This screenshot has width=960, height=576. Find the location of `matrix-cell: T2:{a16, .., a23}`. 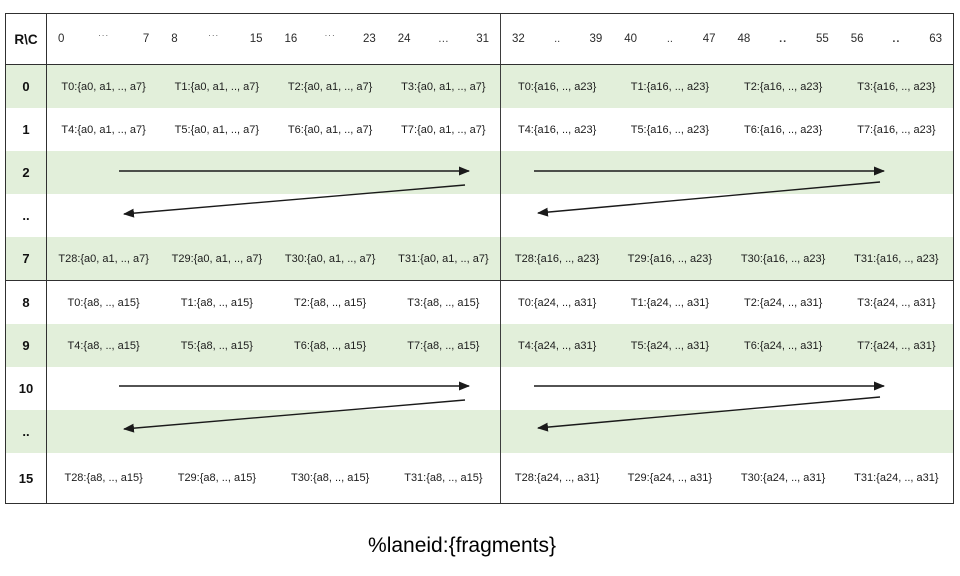

matrix-cell: T2:{a16, .., a23} is located at coordinates (783, 86).